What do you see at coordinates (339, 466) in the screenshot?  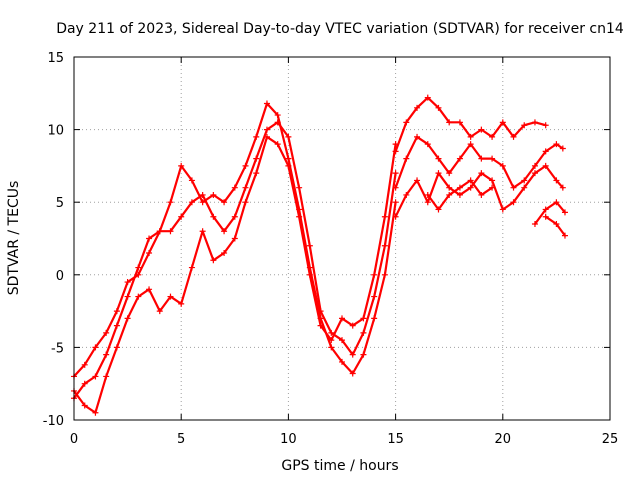 I see `x-axis-label: GPS time / hours` at bounding box center [339, 466].